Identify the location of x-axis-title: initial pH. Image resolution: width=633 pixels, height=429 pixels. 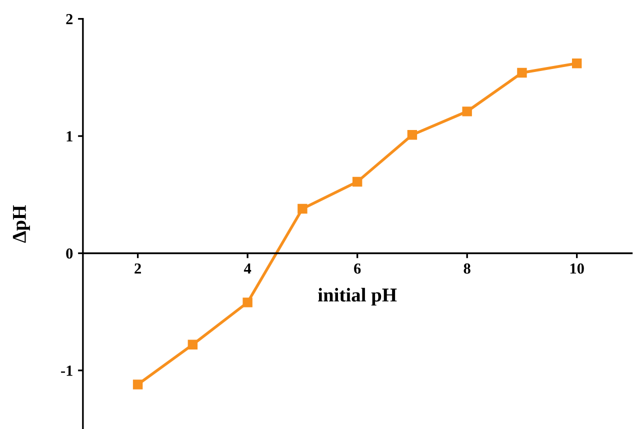
(357, 297).